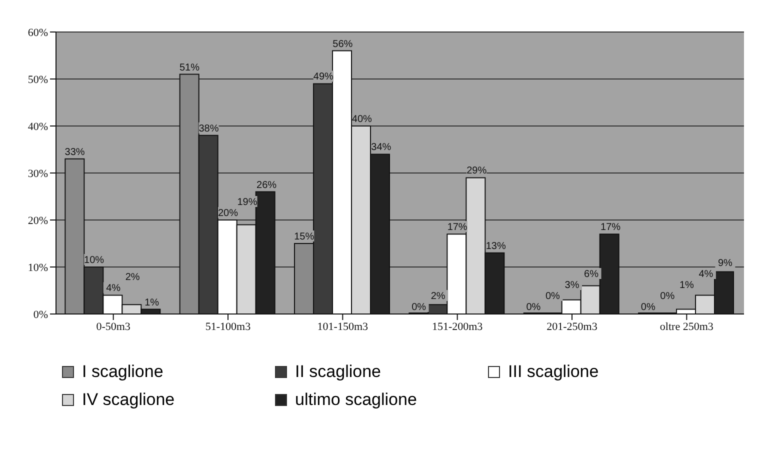 Image resolution: width=764 pixels, height=458 pixels. Describe the element at coordinates (381, 148) in the screenshot. I see `data-label: 34%` at that location.